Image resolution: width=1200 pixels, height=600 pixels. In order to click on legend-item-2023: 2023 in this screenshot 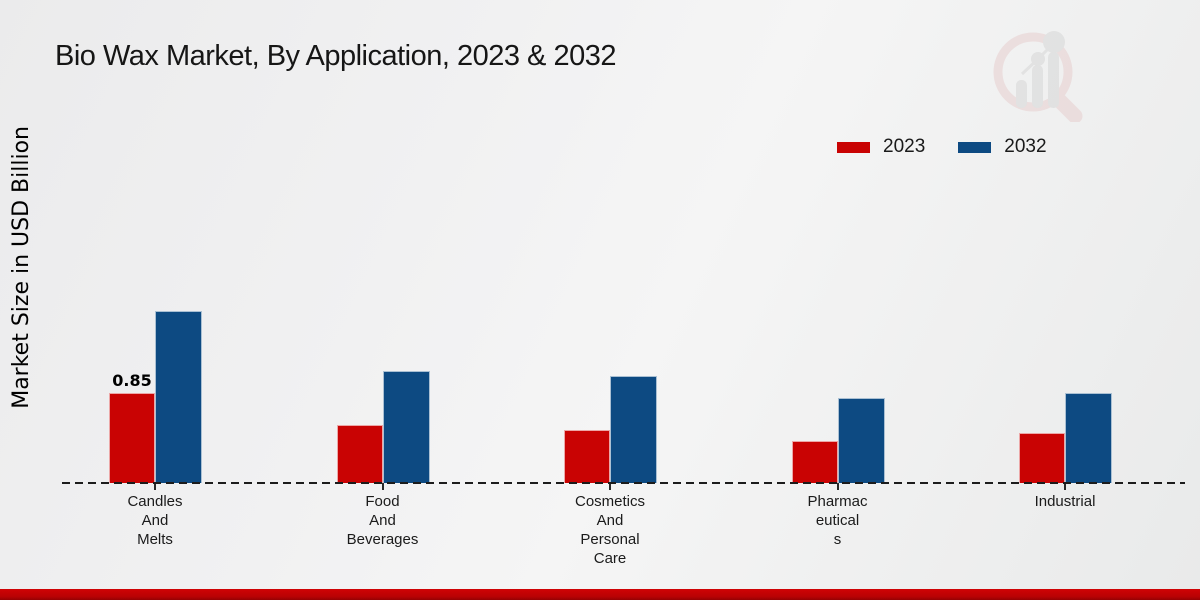, I will do `click(881, 147)`.